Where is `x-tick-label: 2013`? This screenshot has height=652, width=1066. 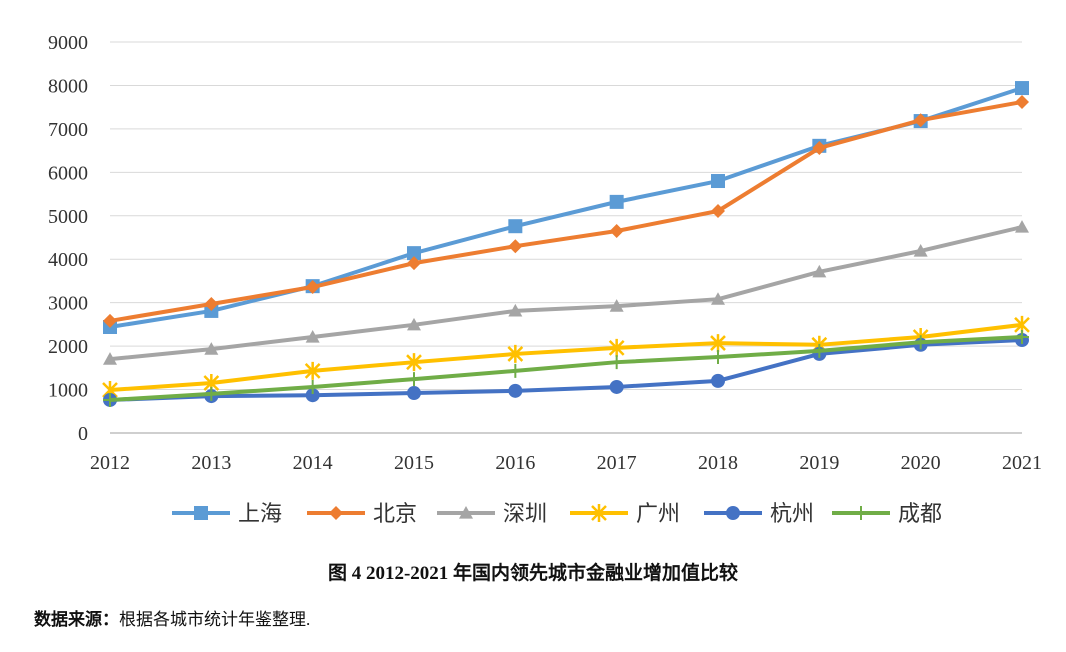 x-tick-label: 2013 is located at coordinates (211, 463).